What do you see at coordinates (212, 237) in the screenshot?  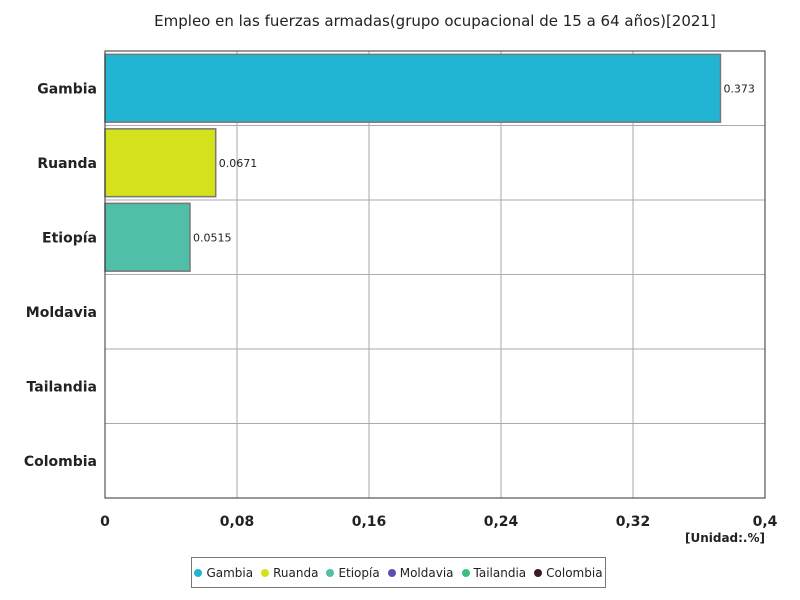 I see `data-label: 0.0515` at bounding box center [212, 237].